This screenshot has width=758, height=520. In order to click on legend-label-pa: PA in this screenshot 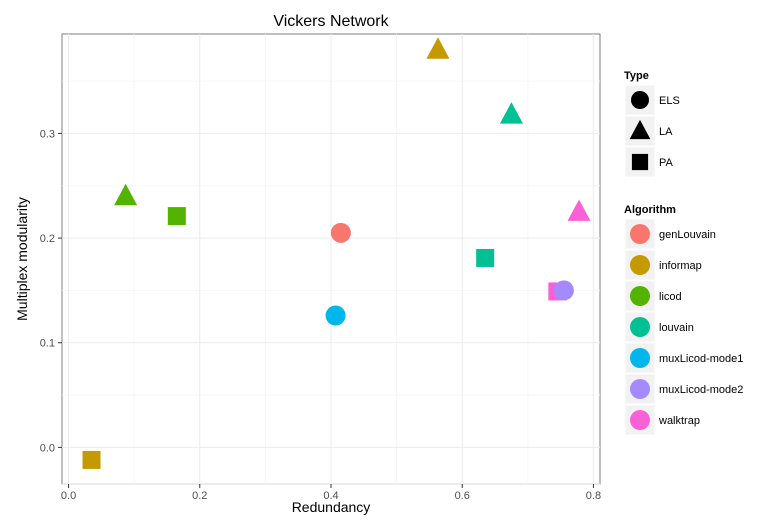, I will do `click(666, 163)`.